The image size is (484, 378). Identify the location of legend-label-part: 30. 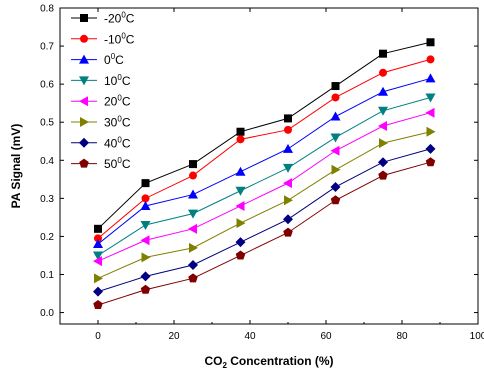
(111, 123).